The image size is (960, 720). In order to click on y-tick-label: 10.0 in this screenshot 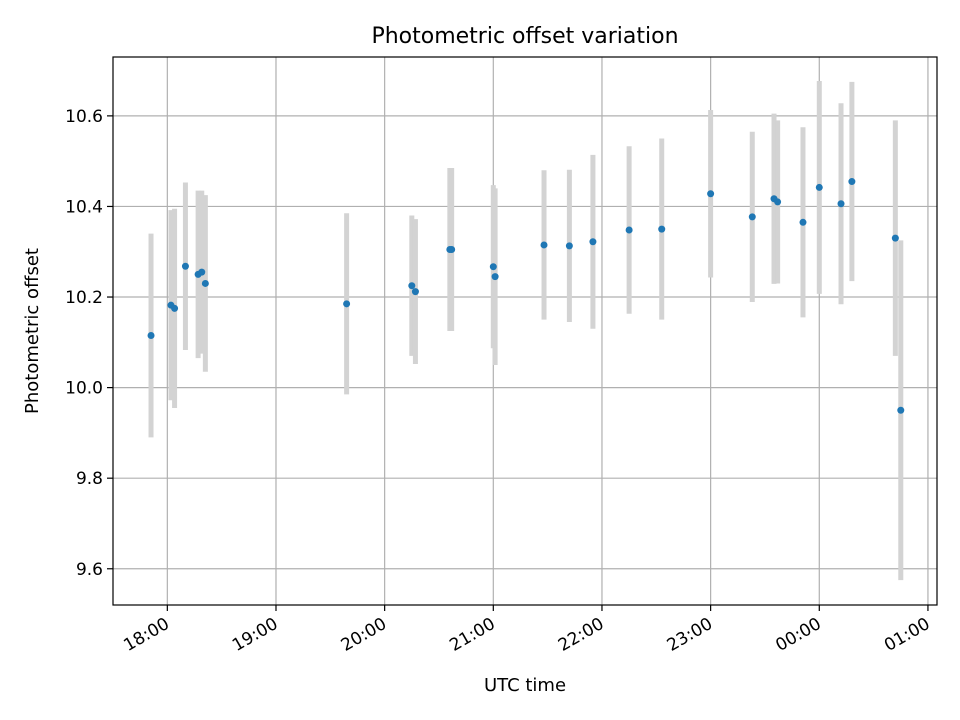, I will do `click(84, 389)`.